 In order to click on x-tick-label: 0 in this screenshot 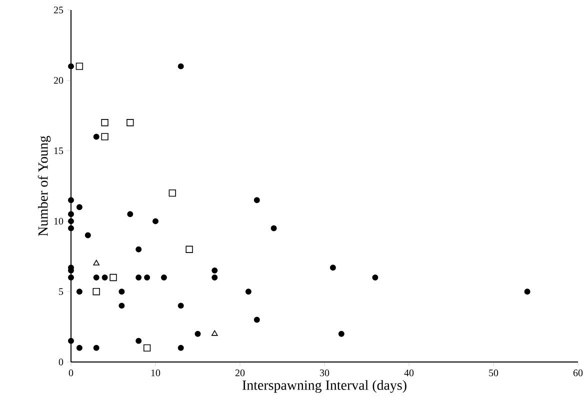, I will do `click(71, 373)`.